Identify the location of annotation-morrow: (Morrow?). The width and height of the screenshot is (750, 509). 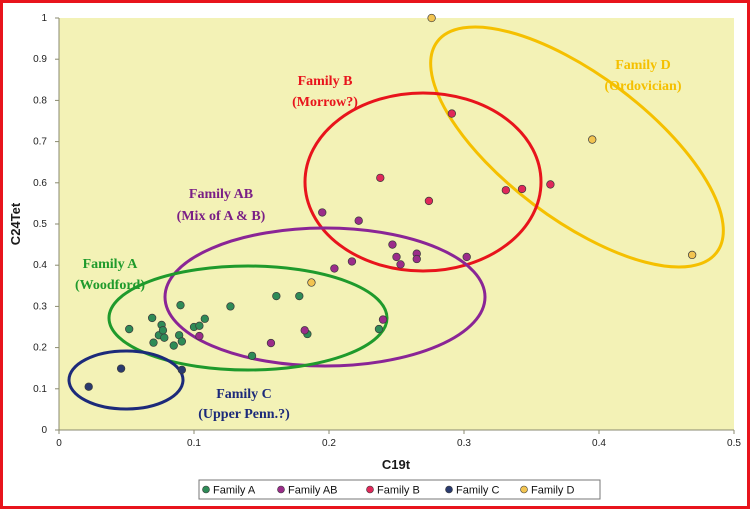
(325, 102).